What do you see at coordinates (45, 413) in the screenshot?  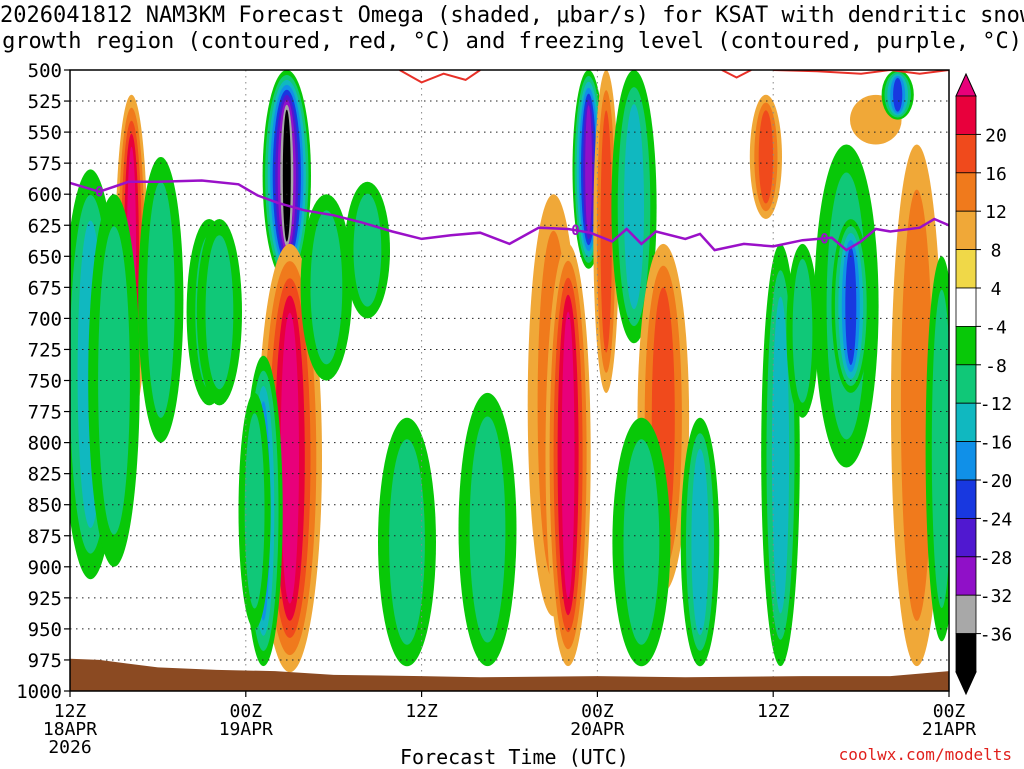 I see `y-tick-label: 775` at bounding box center [45, 413].